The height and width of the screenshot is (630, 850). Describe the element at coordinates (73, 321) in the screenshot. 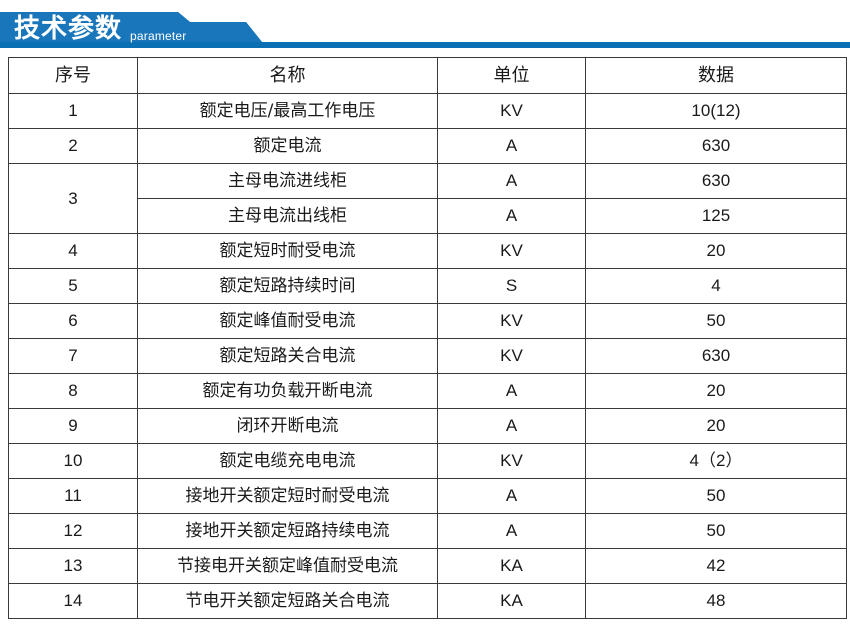

I see `cell-no: 6` at that location.